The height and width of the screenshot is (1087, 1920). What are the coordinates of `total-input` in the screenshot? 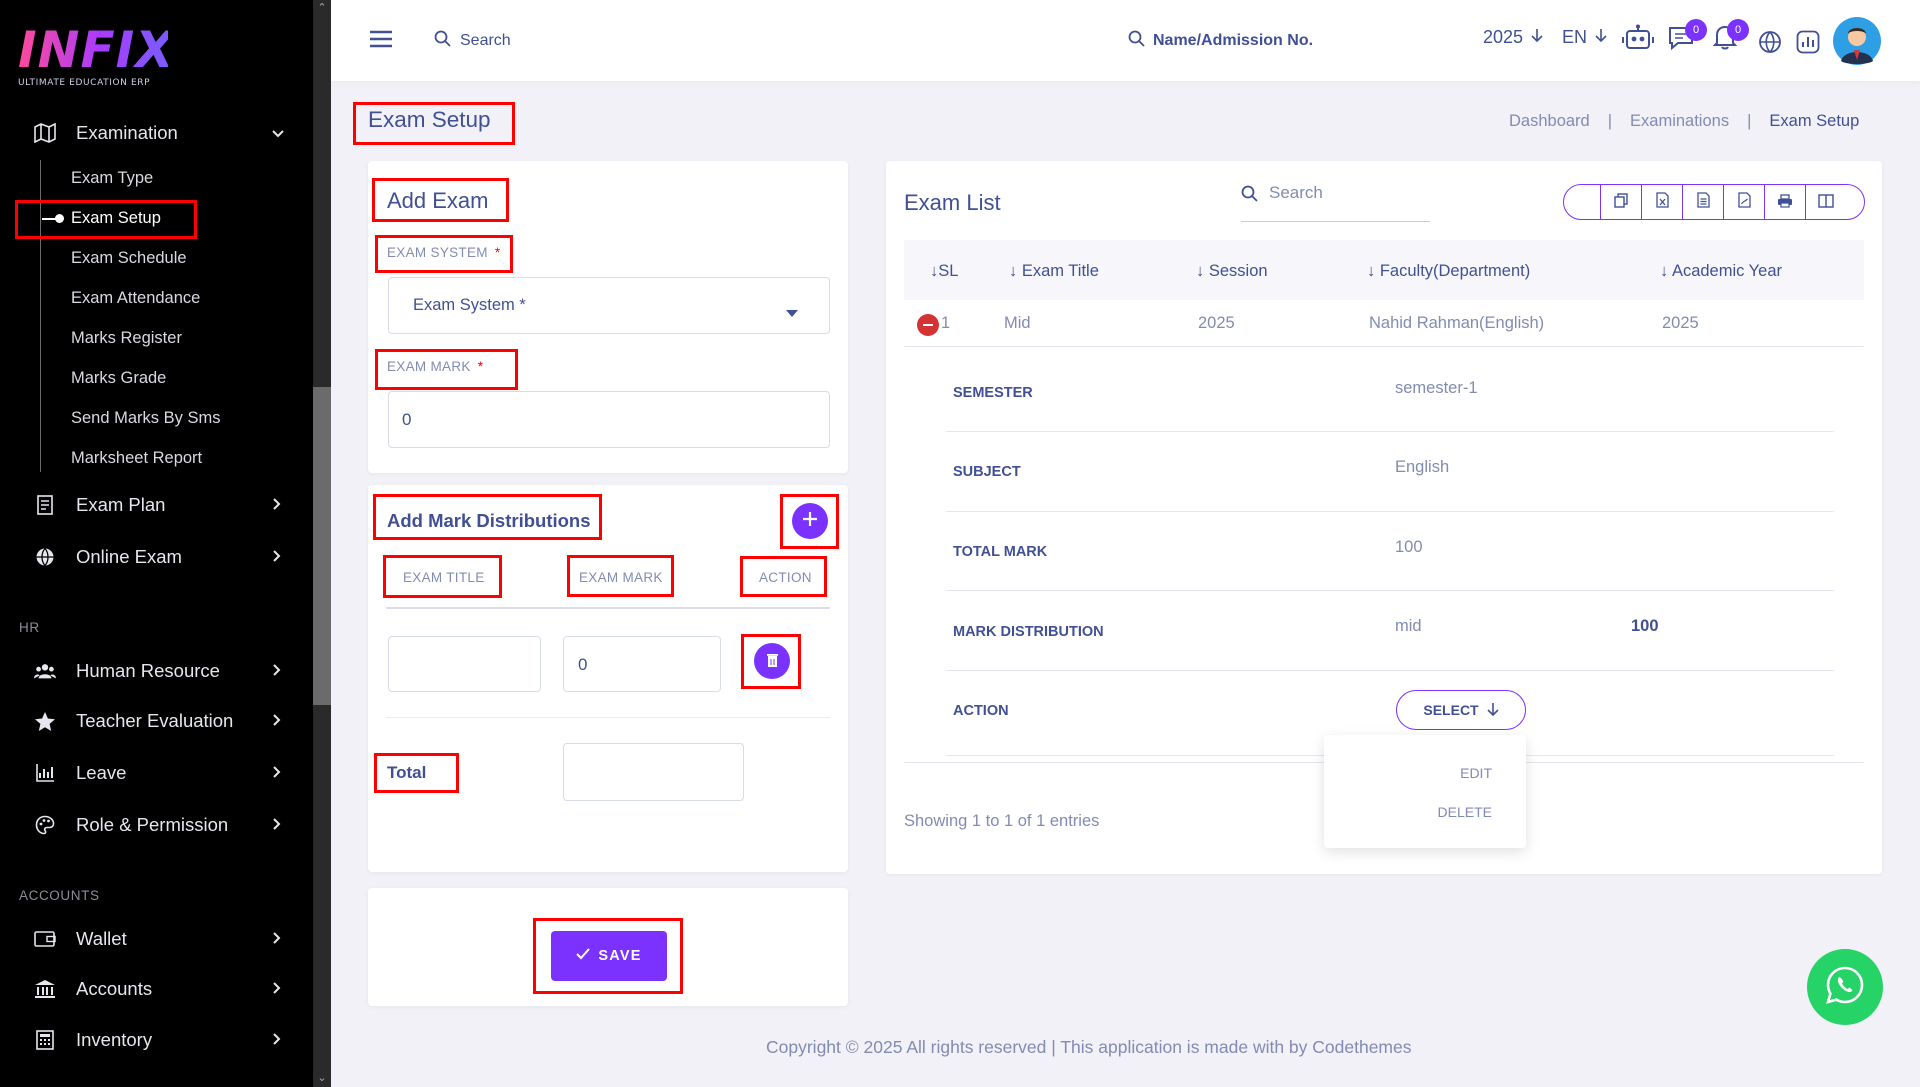 It's located at (653, 772).